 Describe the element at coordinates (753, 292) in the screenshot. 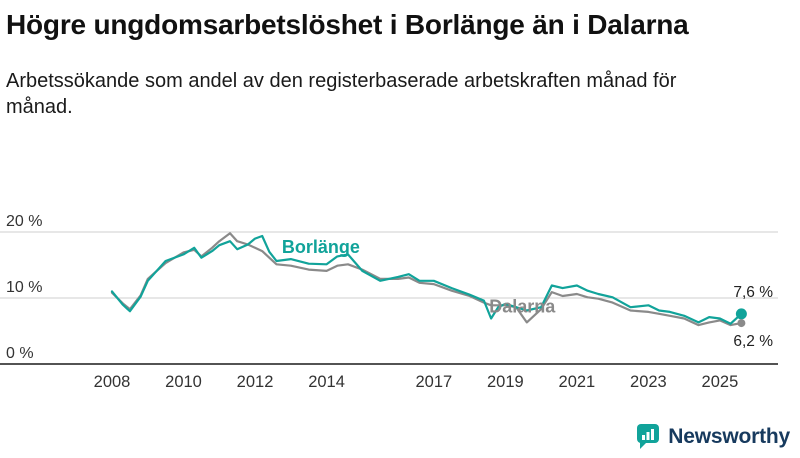

I see `end-value-label-borlange: 7,6 %` at that location.